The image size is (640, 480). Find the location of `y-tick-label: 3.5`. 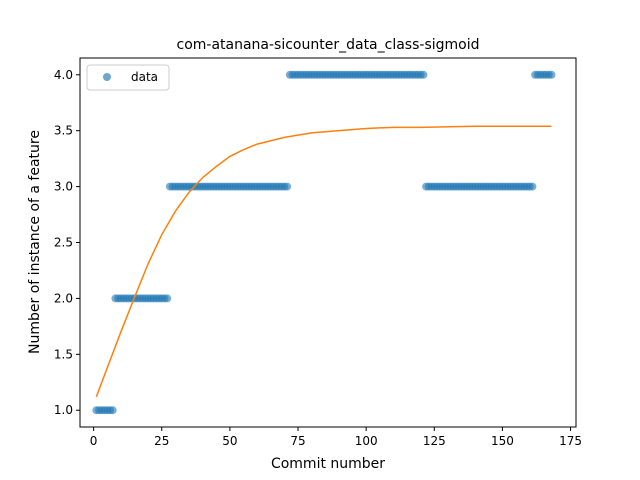

y-tick-label: 3.5 is located at coordinates (63, 131).